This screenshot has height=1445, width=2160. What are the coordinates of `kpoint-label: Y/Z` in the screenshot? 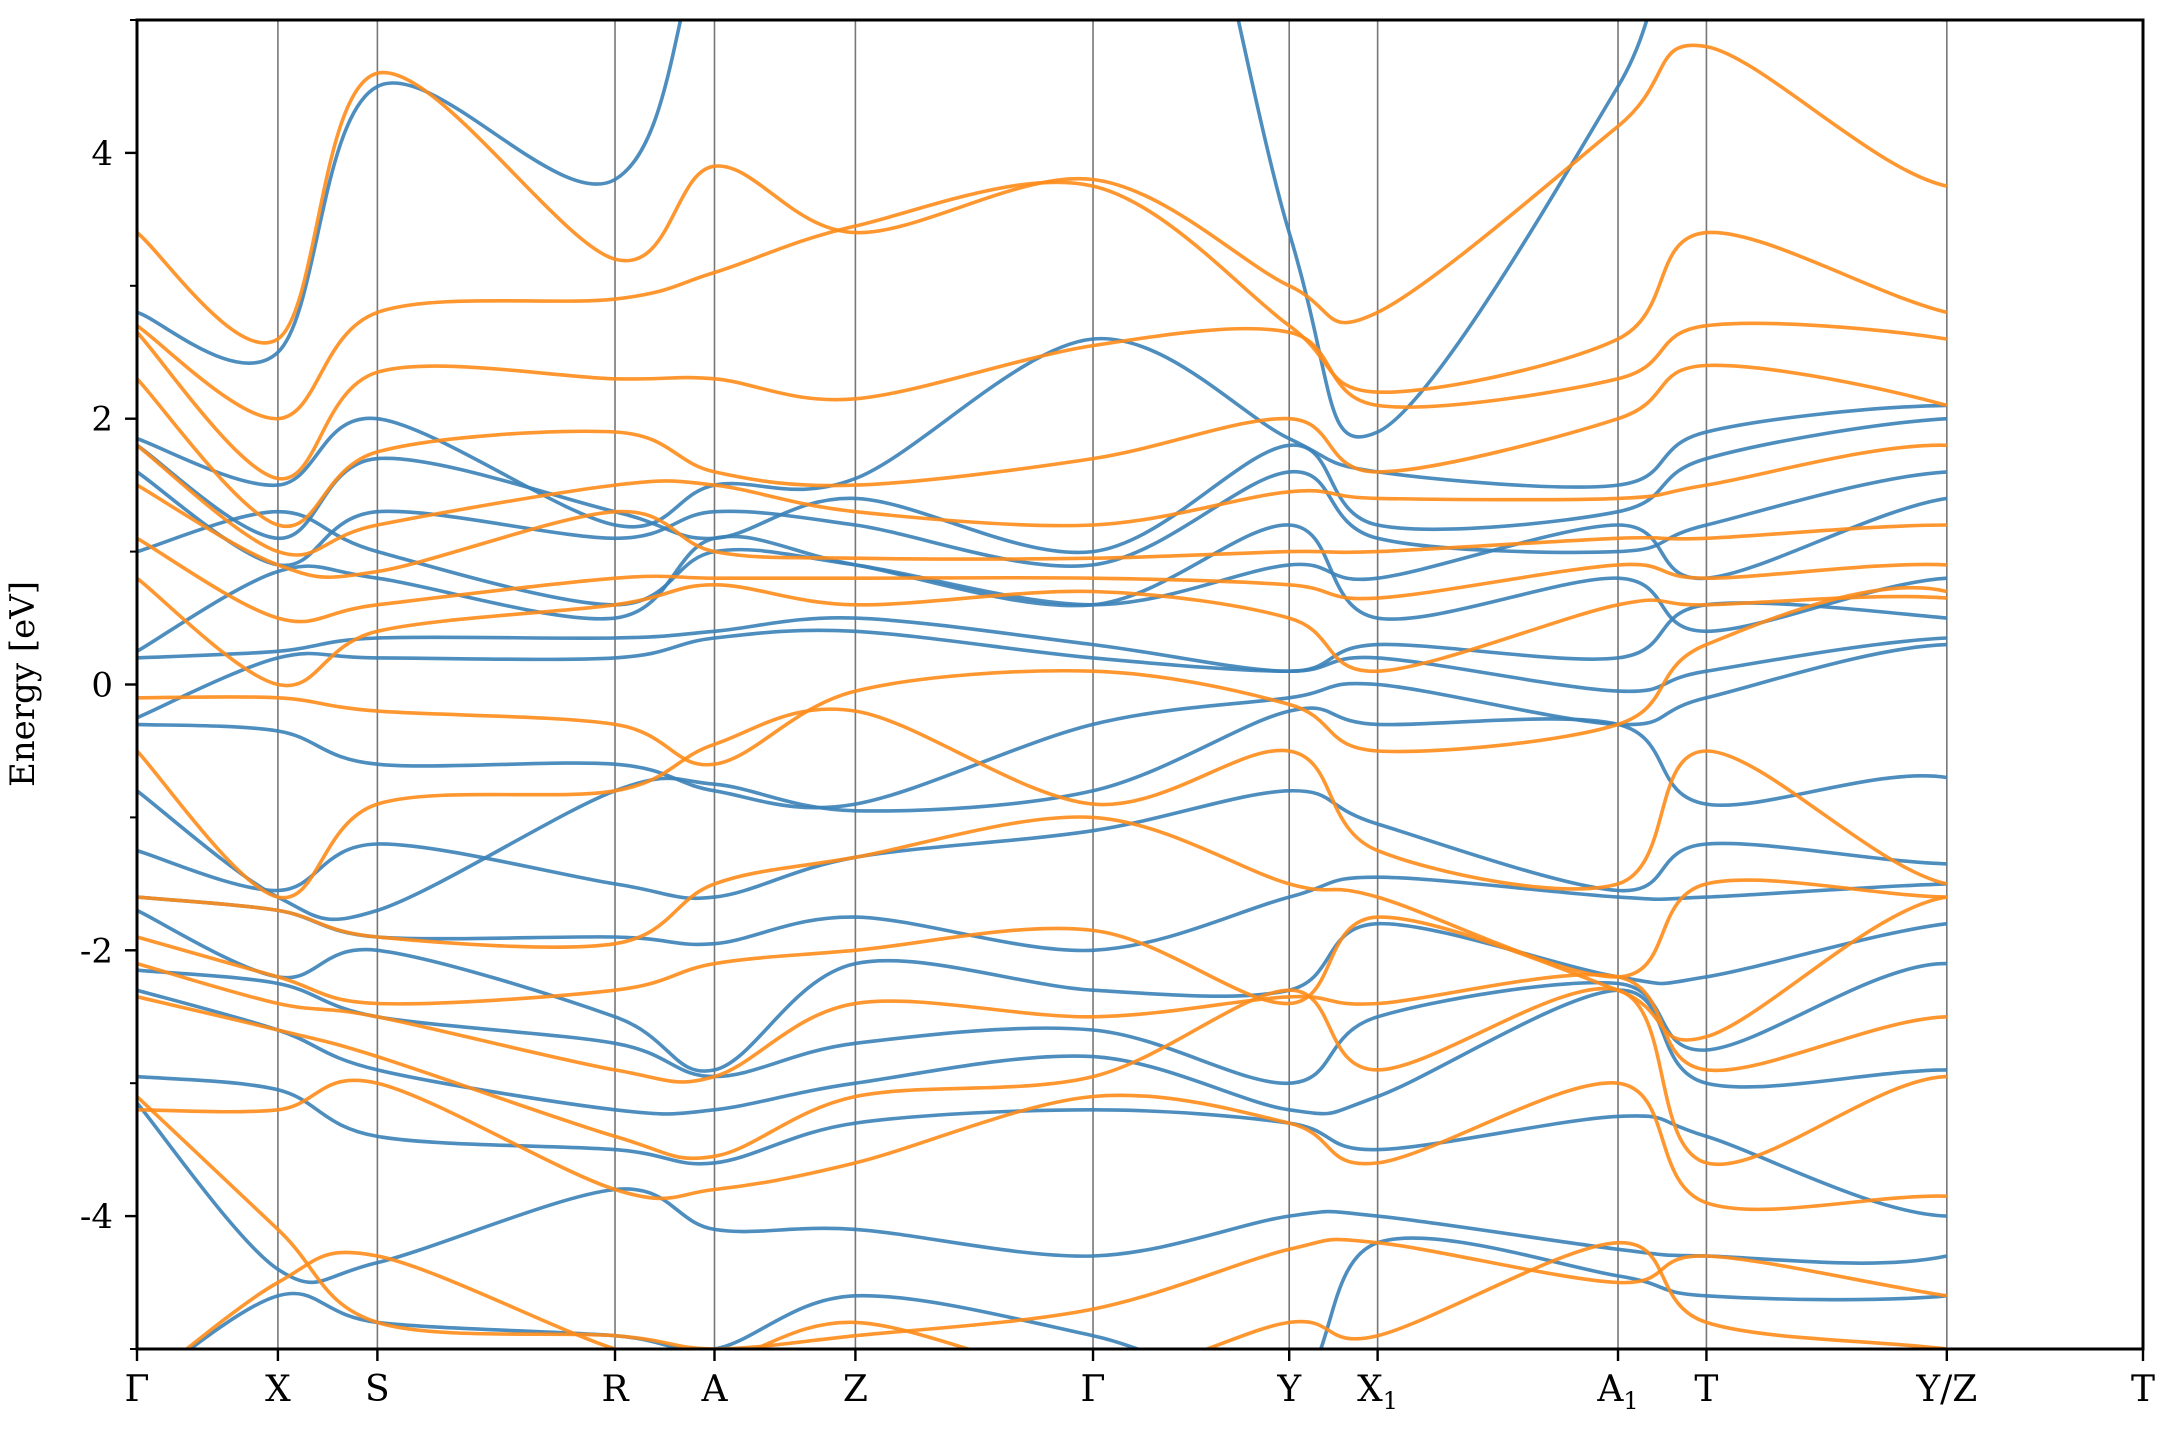 It's located at (1946, 1389).